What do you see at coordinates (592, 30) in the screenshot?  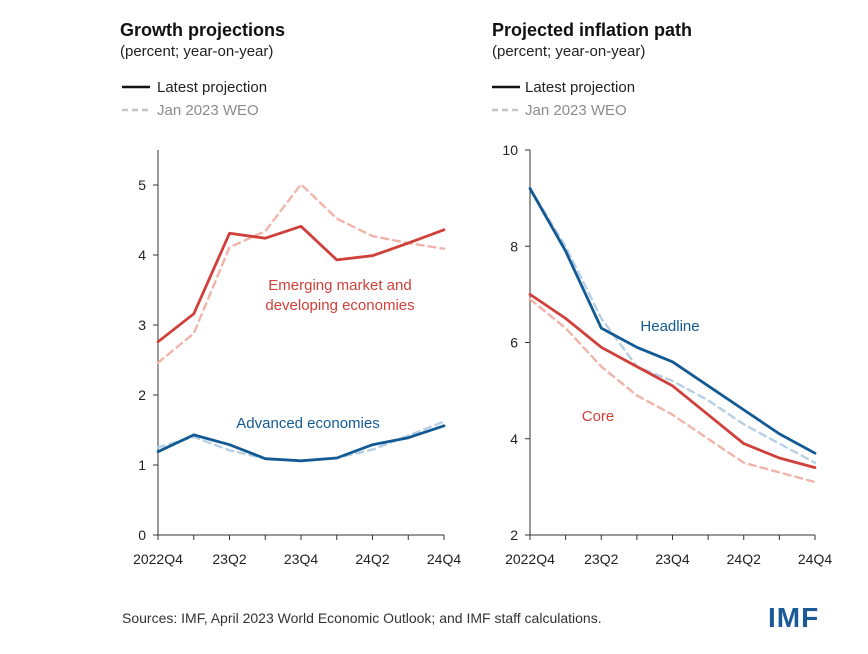 I see `inflation-chart-title: Projected inflation path` at bounding box center [592, 30].